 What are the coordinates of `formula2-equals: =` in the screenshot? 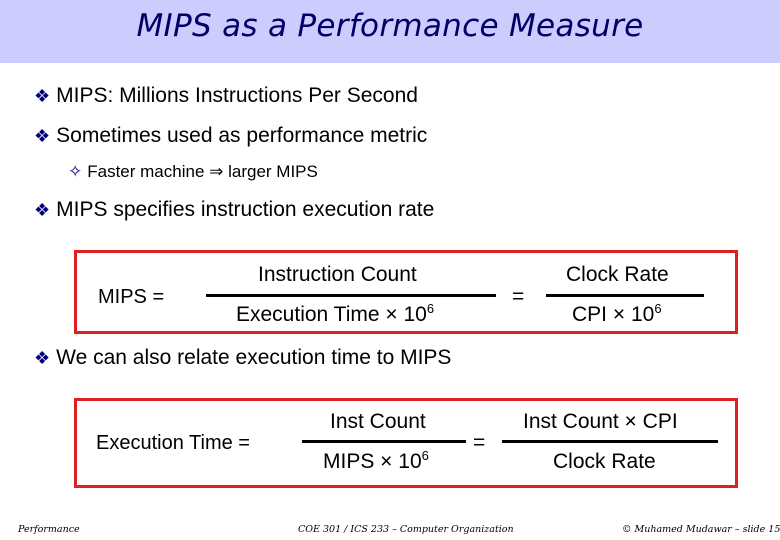 It's located at (479, 442).